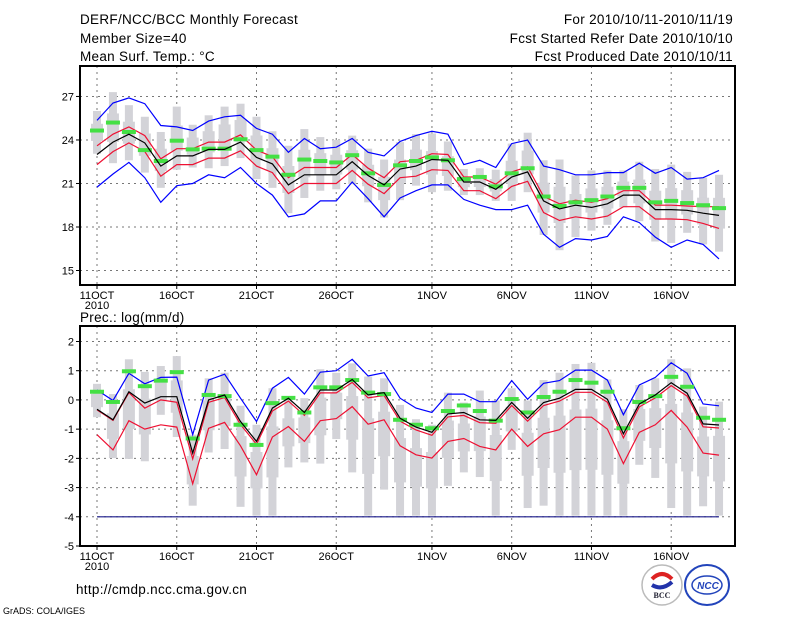 The width and height of the screenshot is (800, 618). I want to click on x-tick-label: 26OCT, so click(337, 296).